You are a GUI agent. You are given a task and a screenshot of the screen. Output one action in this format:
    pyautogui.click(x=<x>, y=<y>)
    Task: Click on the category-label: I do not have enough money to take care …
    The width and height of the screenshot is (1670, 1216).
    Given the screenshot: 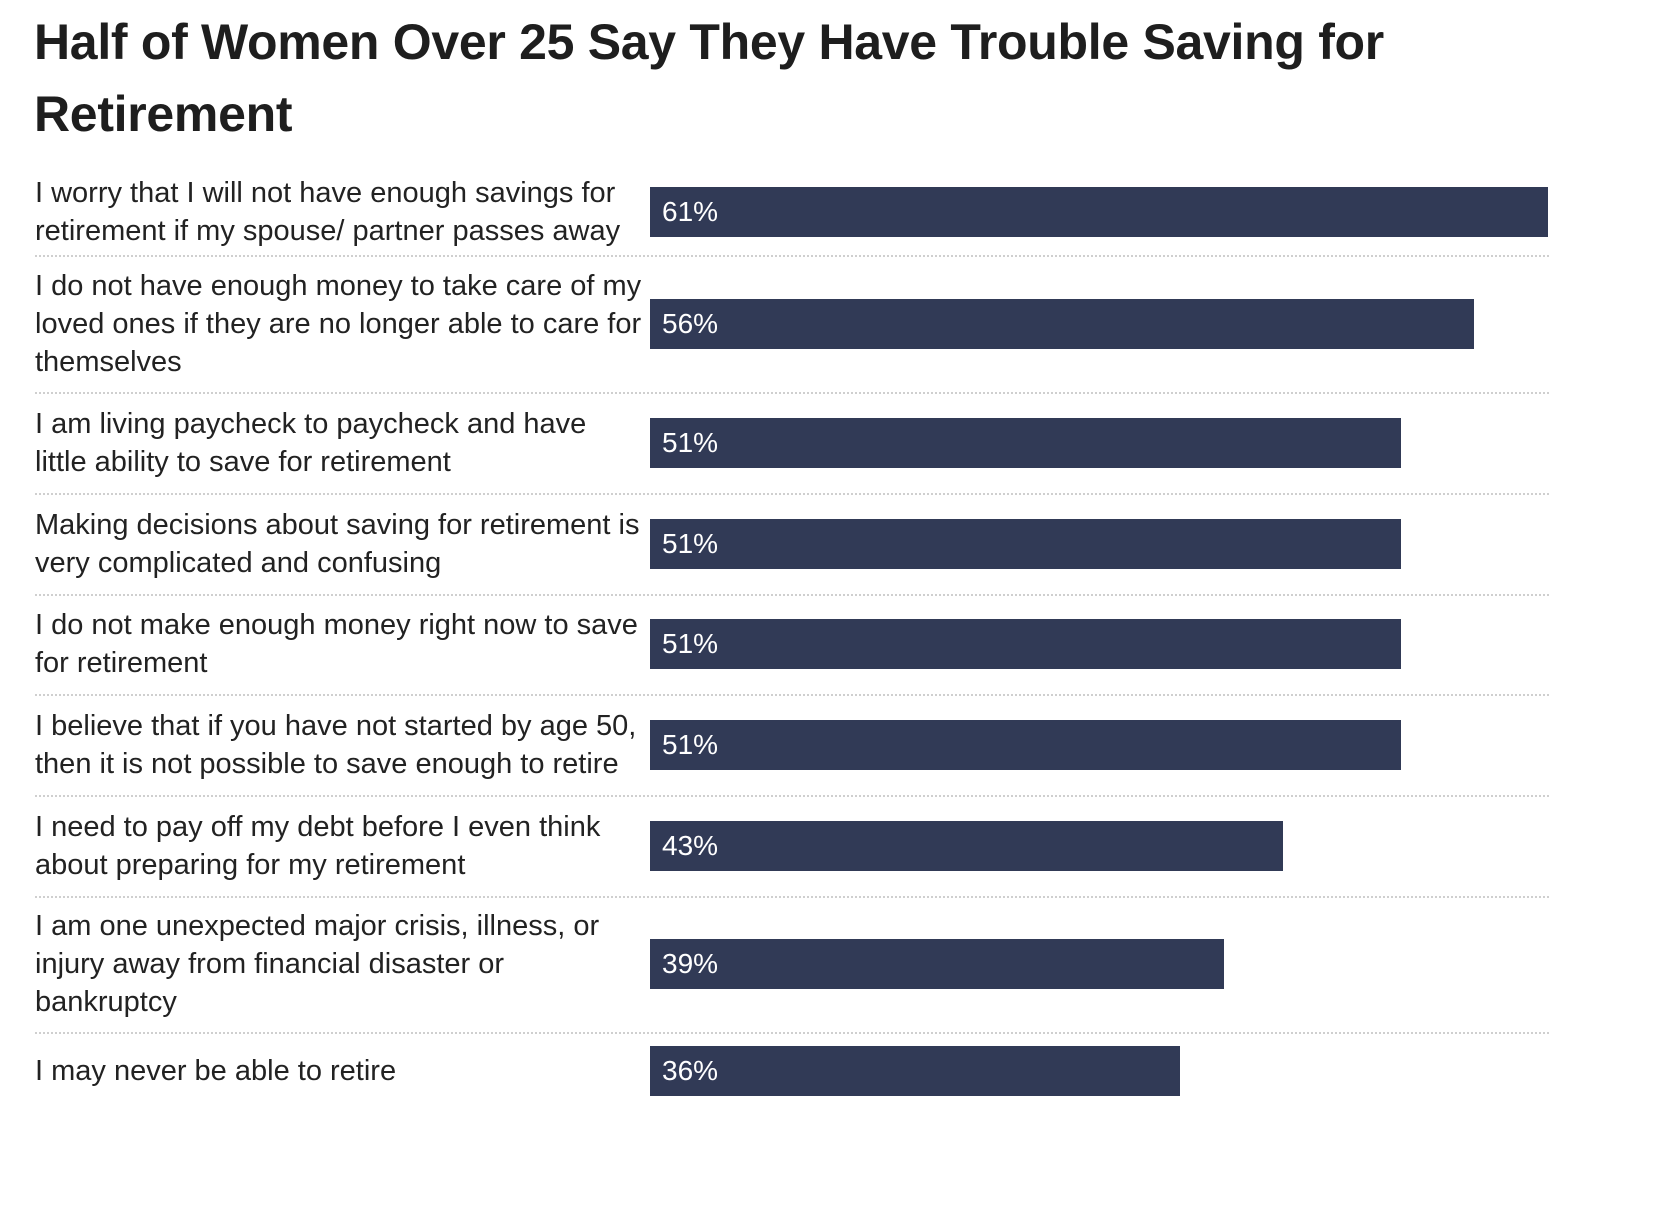 What is the action you would take?
    pyautogui.click(x=338, y=323)
    